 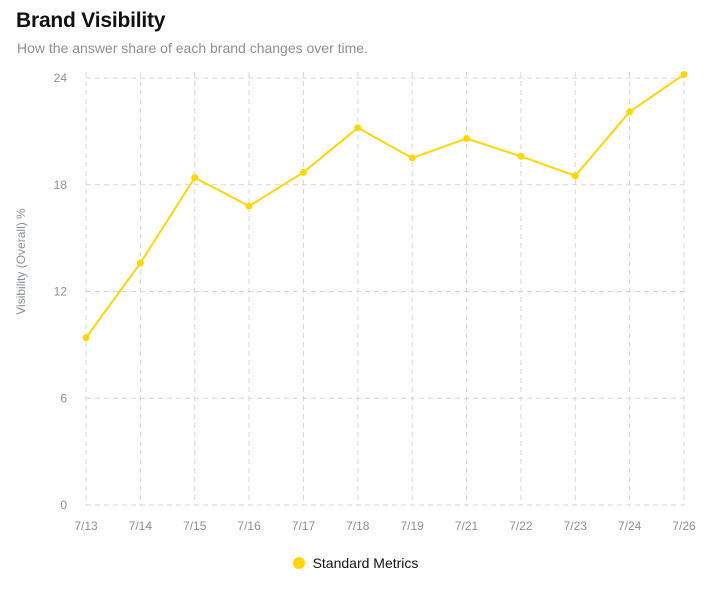 What do you see at coordinates (61, 78) in the screenshot?
I see `y-tick-label: 24` at bounding box center [61, 78].